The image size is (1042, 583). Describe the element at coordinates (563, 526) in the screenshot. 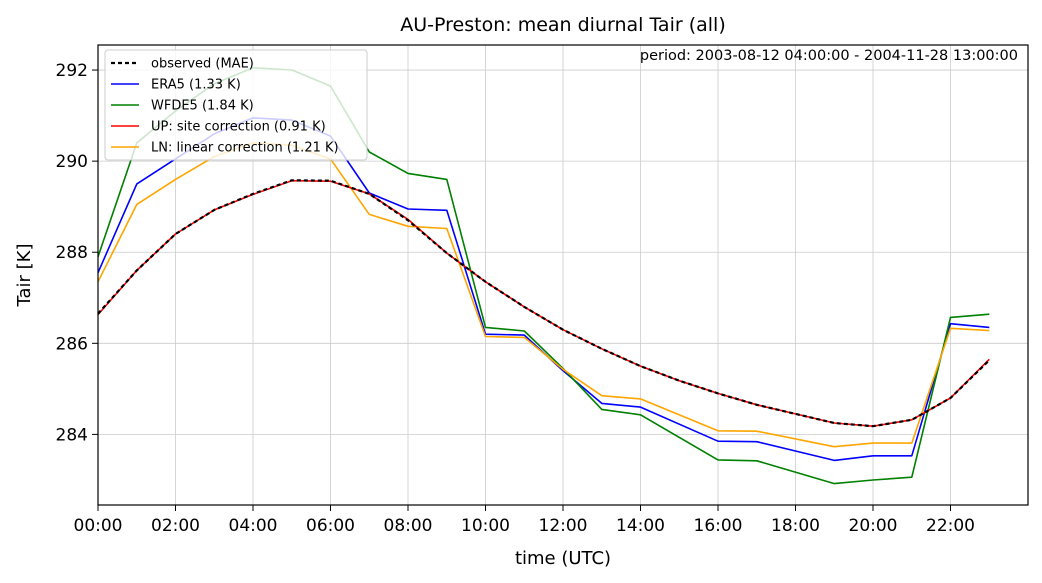

I see `x-tick-label: 12:00` at that location.